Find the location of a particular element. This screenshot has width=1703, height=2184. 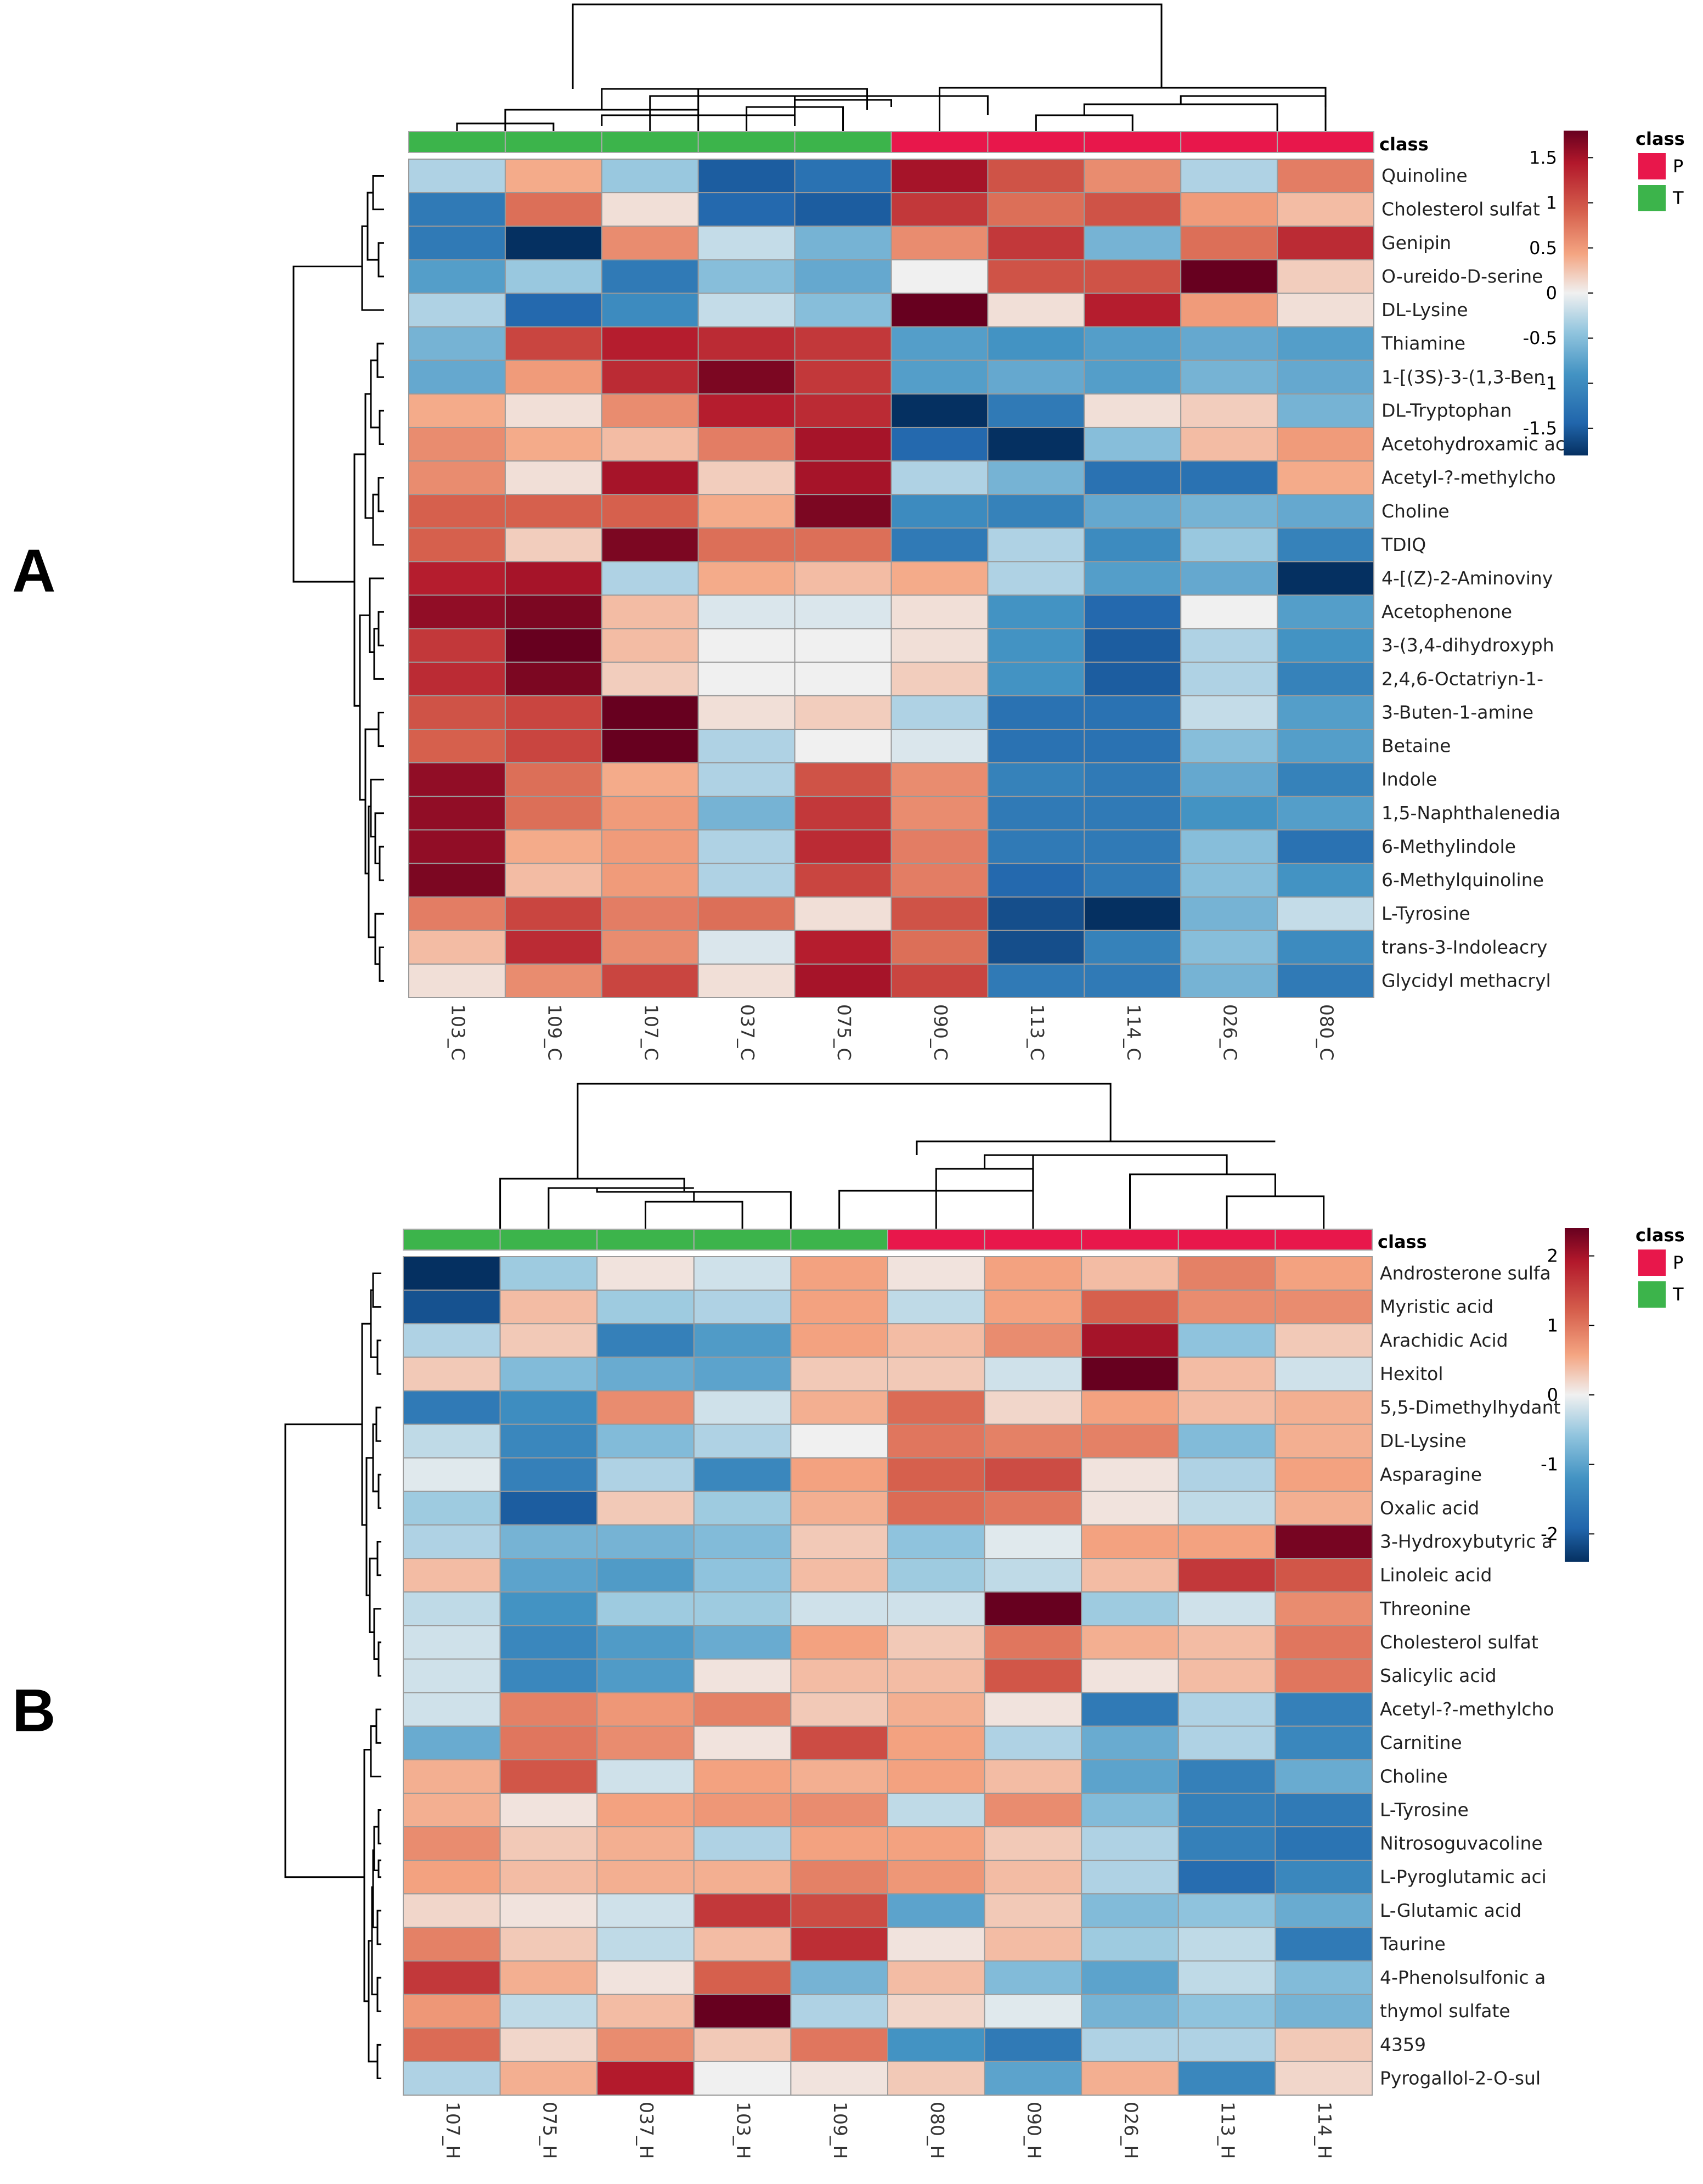

color-legend-bar is located at coordinates (1577, 1395).